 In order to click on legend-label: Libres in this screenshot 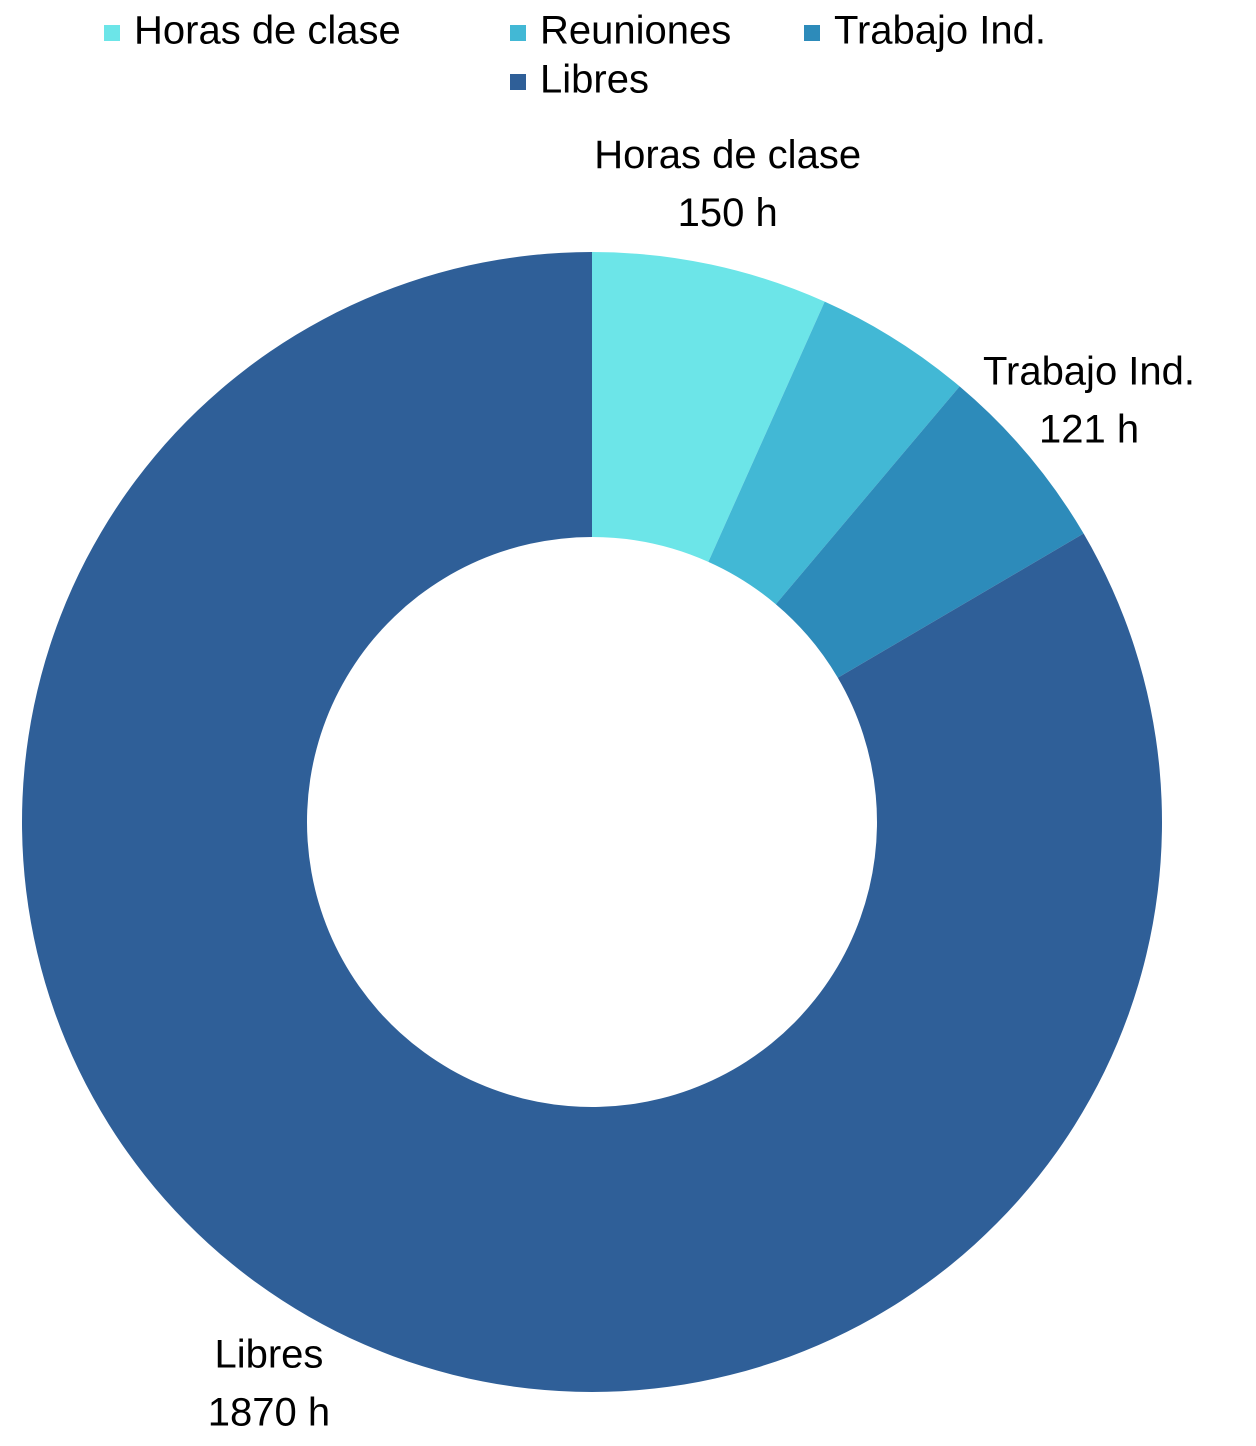, I will do `click(594, 80)`.